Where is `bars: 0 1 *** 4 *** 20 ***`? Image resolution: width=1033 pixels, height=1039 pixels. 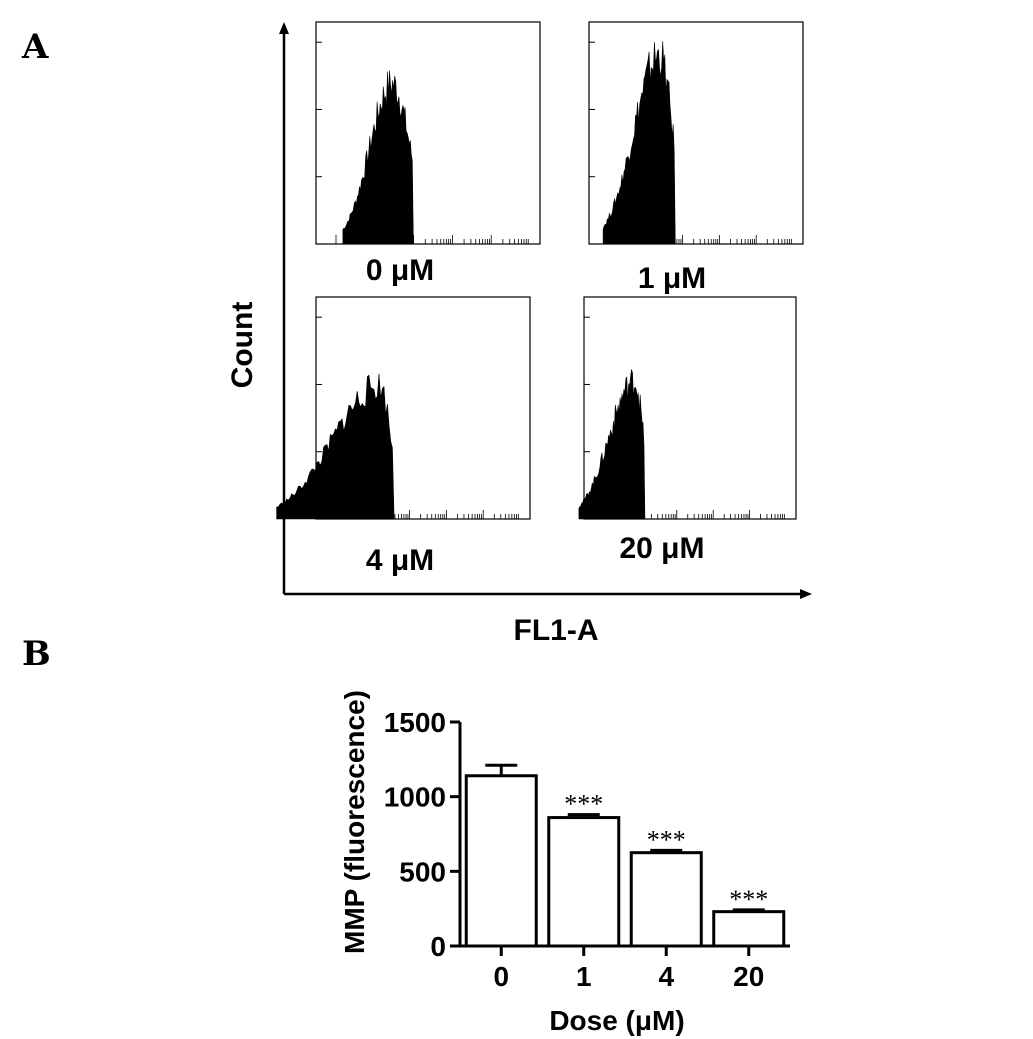
bars: 0 1 *** 4 *** 20 *** is located at coordinates (625, 877).